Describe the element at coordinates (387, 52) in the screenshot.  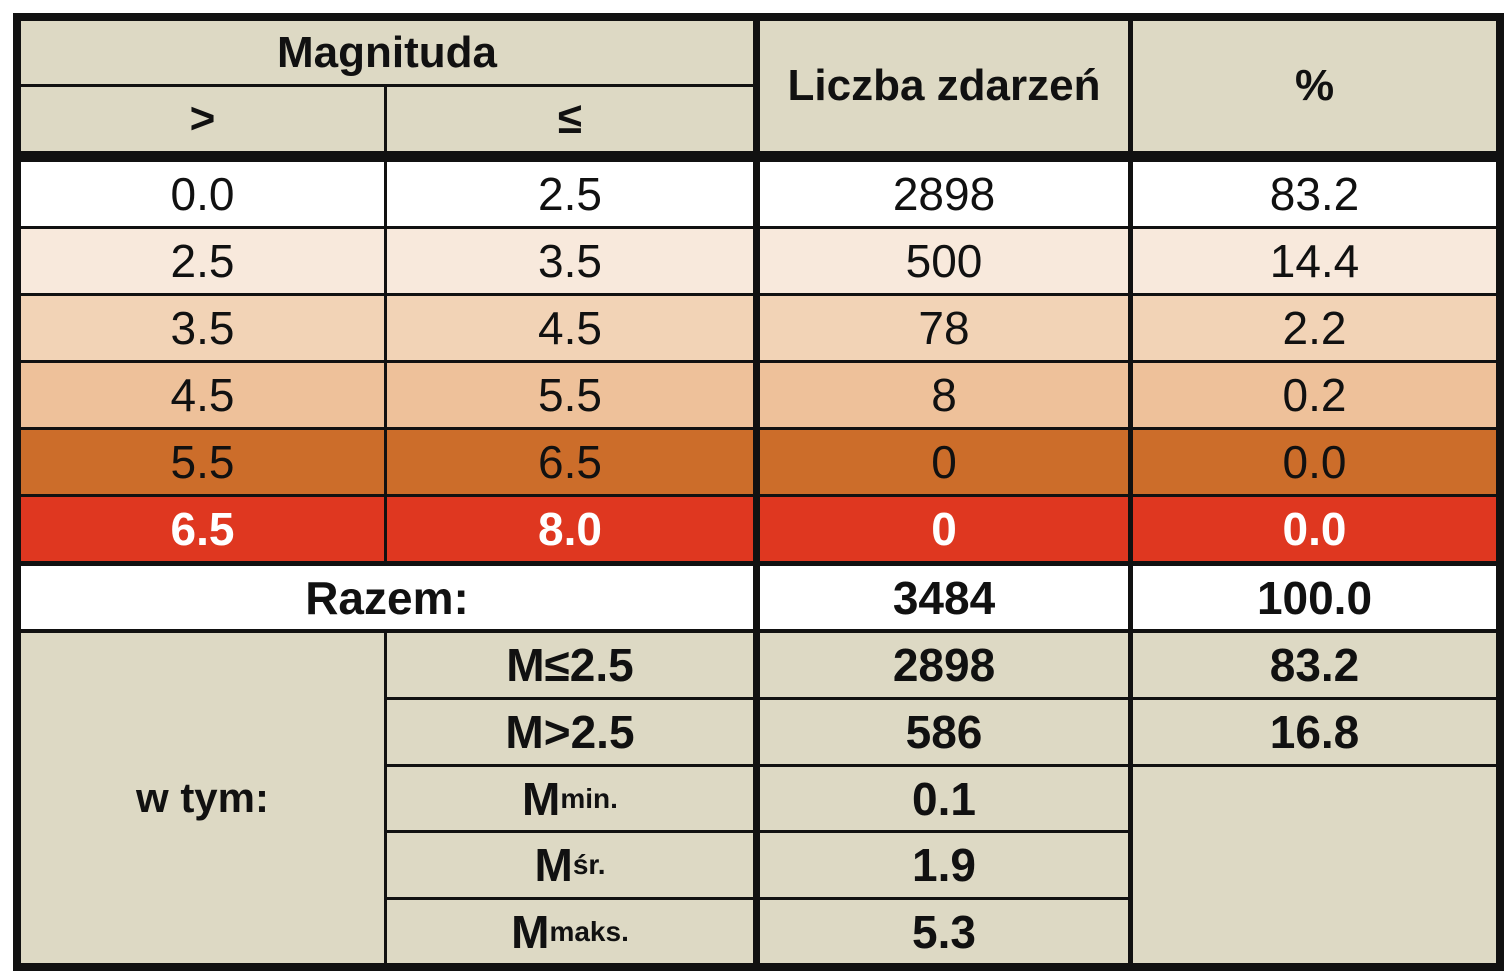
I see `header-magnitude: Magnituda` at that location.